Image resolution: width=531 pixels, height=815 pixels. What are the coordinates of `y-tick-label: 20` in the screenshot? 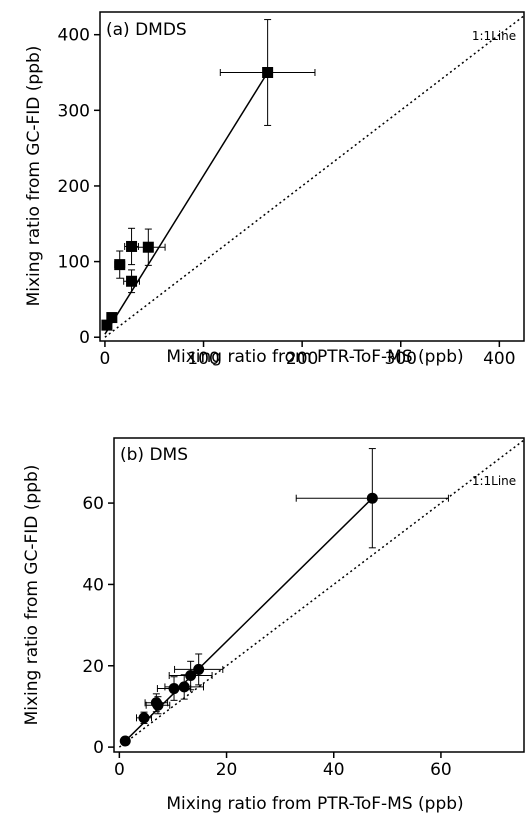 It's located at (93, 667).